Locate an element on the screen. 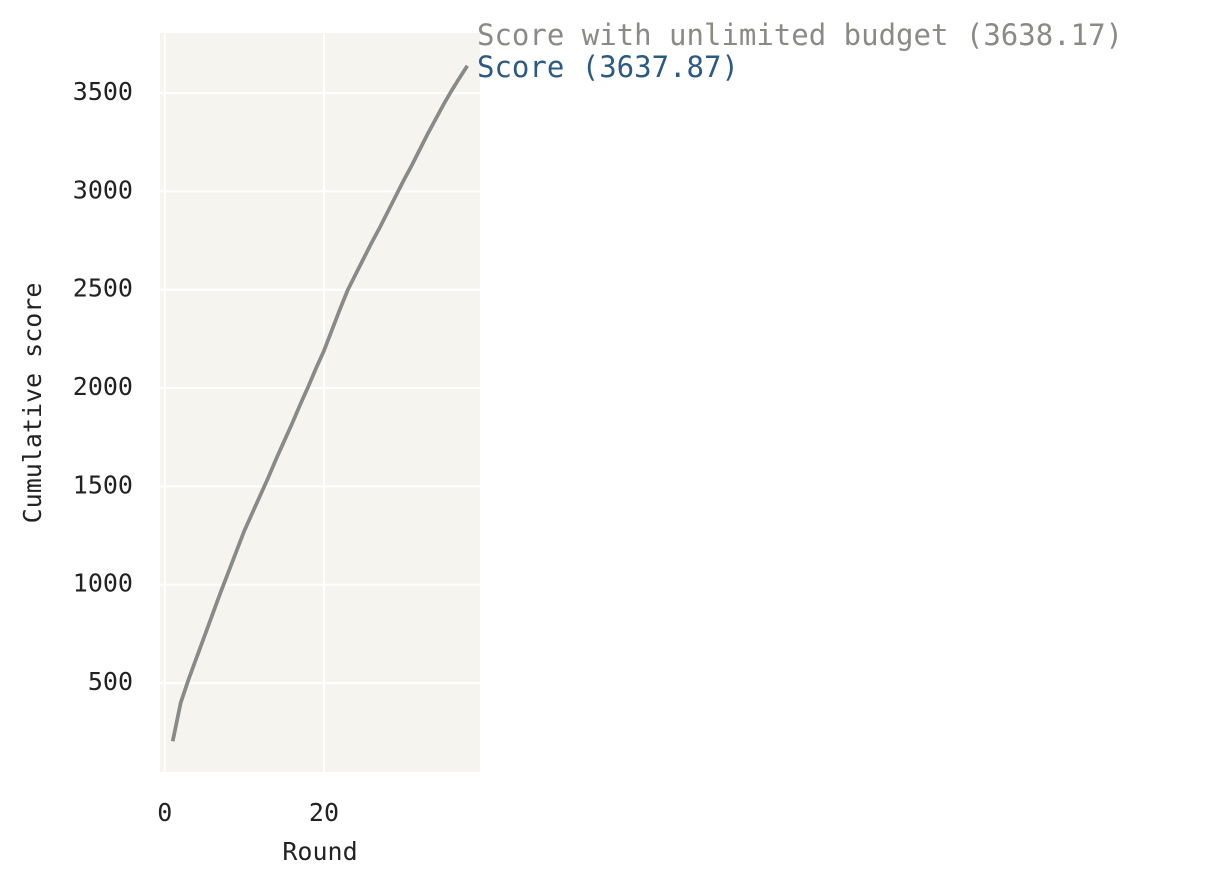 Image resolution: width=1226 pixels, height=889 pixels. annotation: Score (3637.87) is located at coordinates (608, 67).